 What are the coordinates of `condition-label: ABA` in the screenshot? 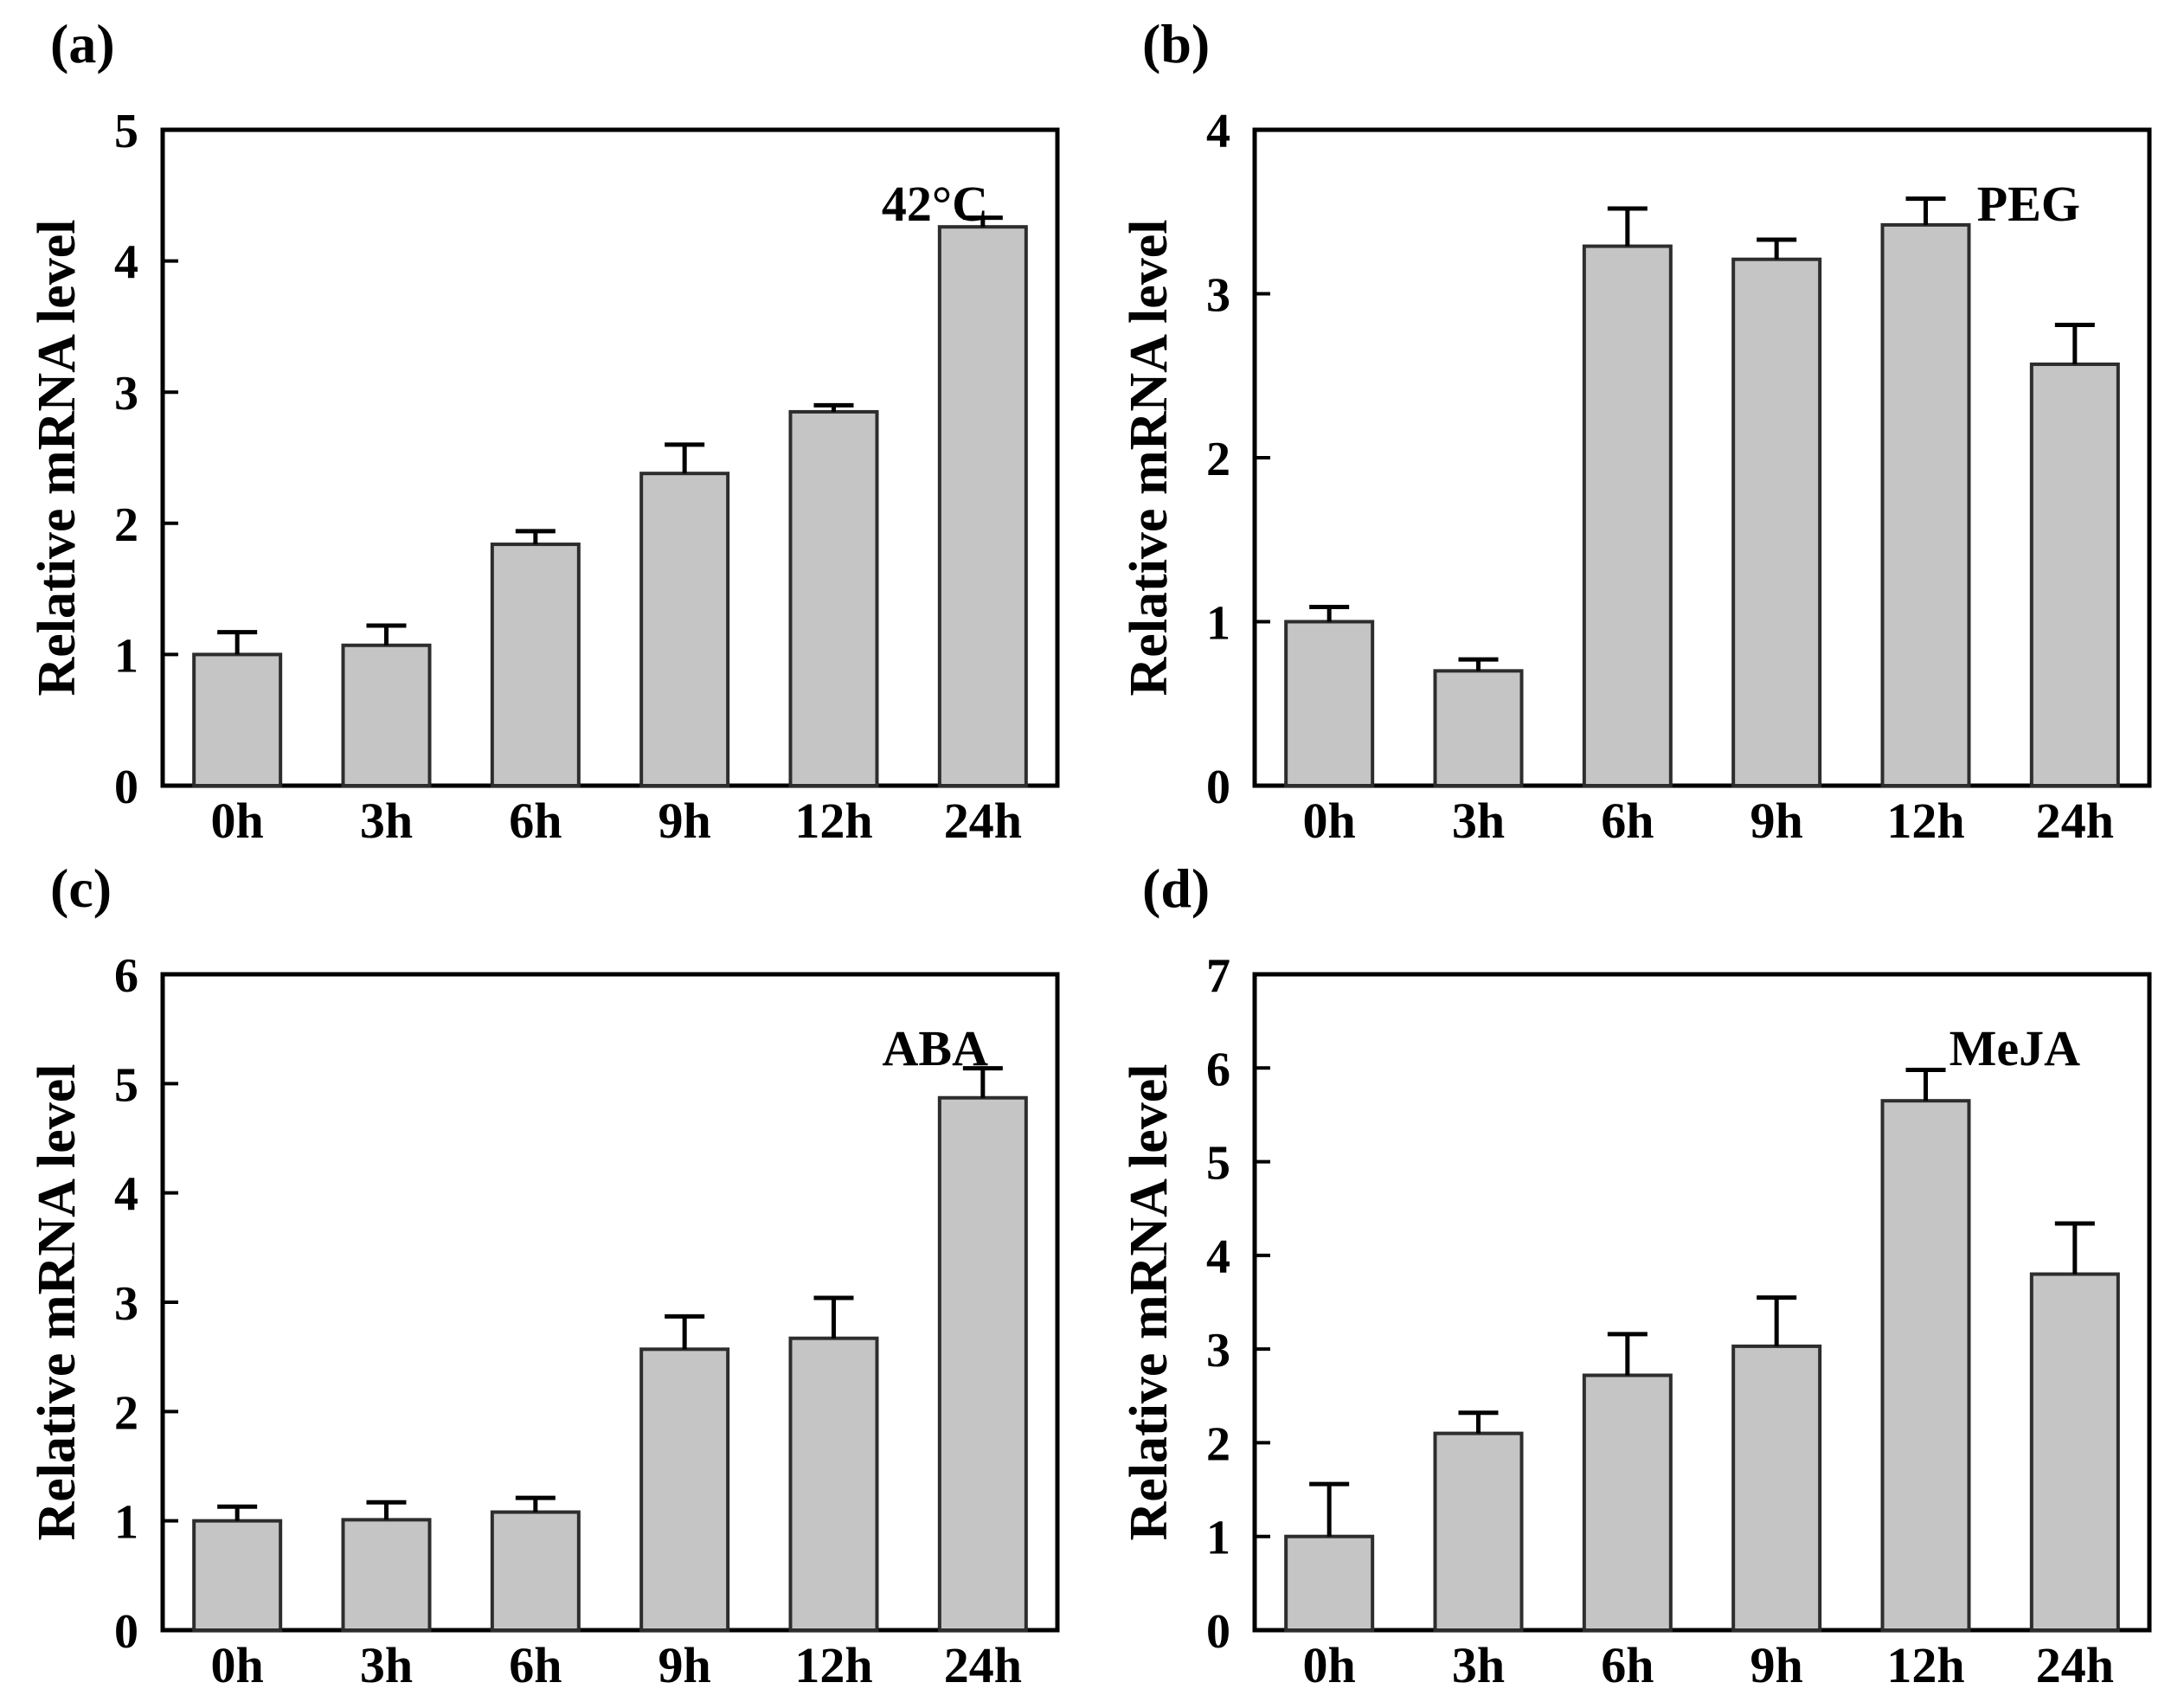 It's located at (936, 1048).